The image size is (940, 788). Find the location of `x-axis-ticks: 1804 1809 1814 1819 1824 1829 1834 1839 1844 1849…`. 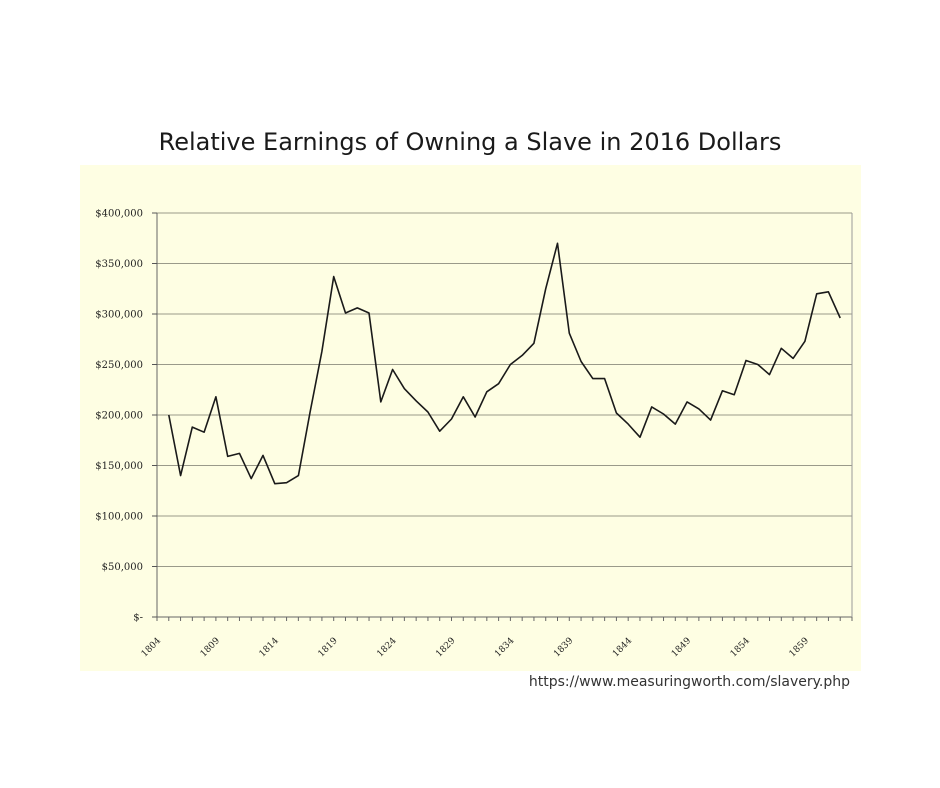

x-axis-ticks: 1804 1809 1814 1819 1824 1829 1834 1839 1844 1849… is located at coordinates (496, 638).